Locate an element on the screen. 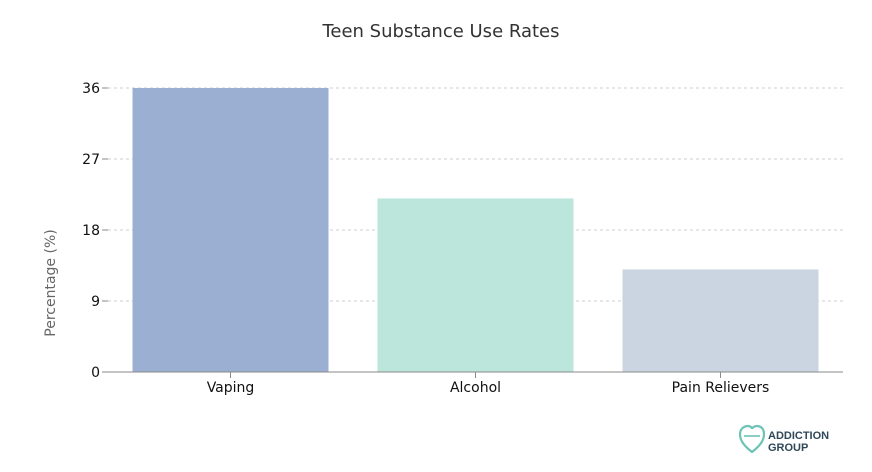 The height and width of the screenshot is (472, 872). logo-text-line2: GROUP is located at coordinates (788, 448).